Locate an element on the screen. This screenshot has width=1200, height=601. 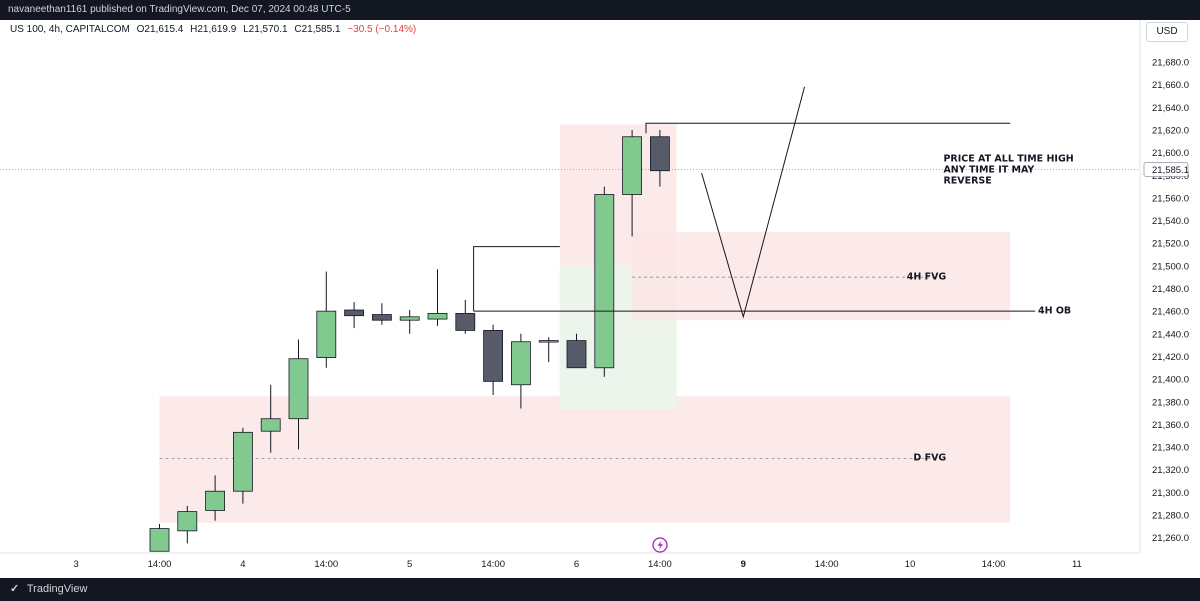
x-tick-label: 6 is located at coordinates (576, 564).